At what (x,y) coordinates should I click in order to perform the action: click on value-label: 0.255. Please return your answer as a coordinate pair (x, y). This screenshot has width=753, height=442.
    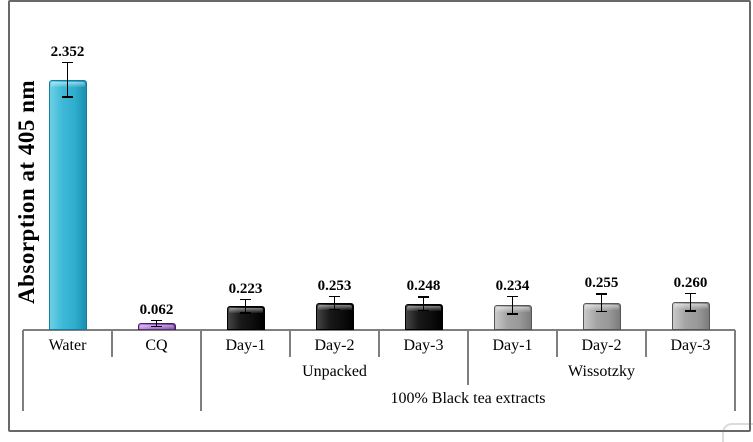
    Looking at the image, I should click on (601, 283).